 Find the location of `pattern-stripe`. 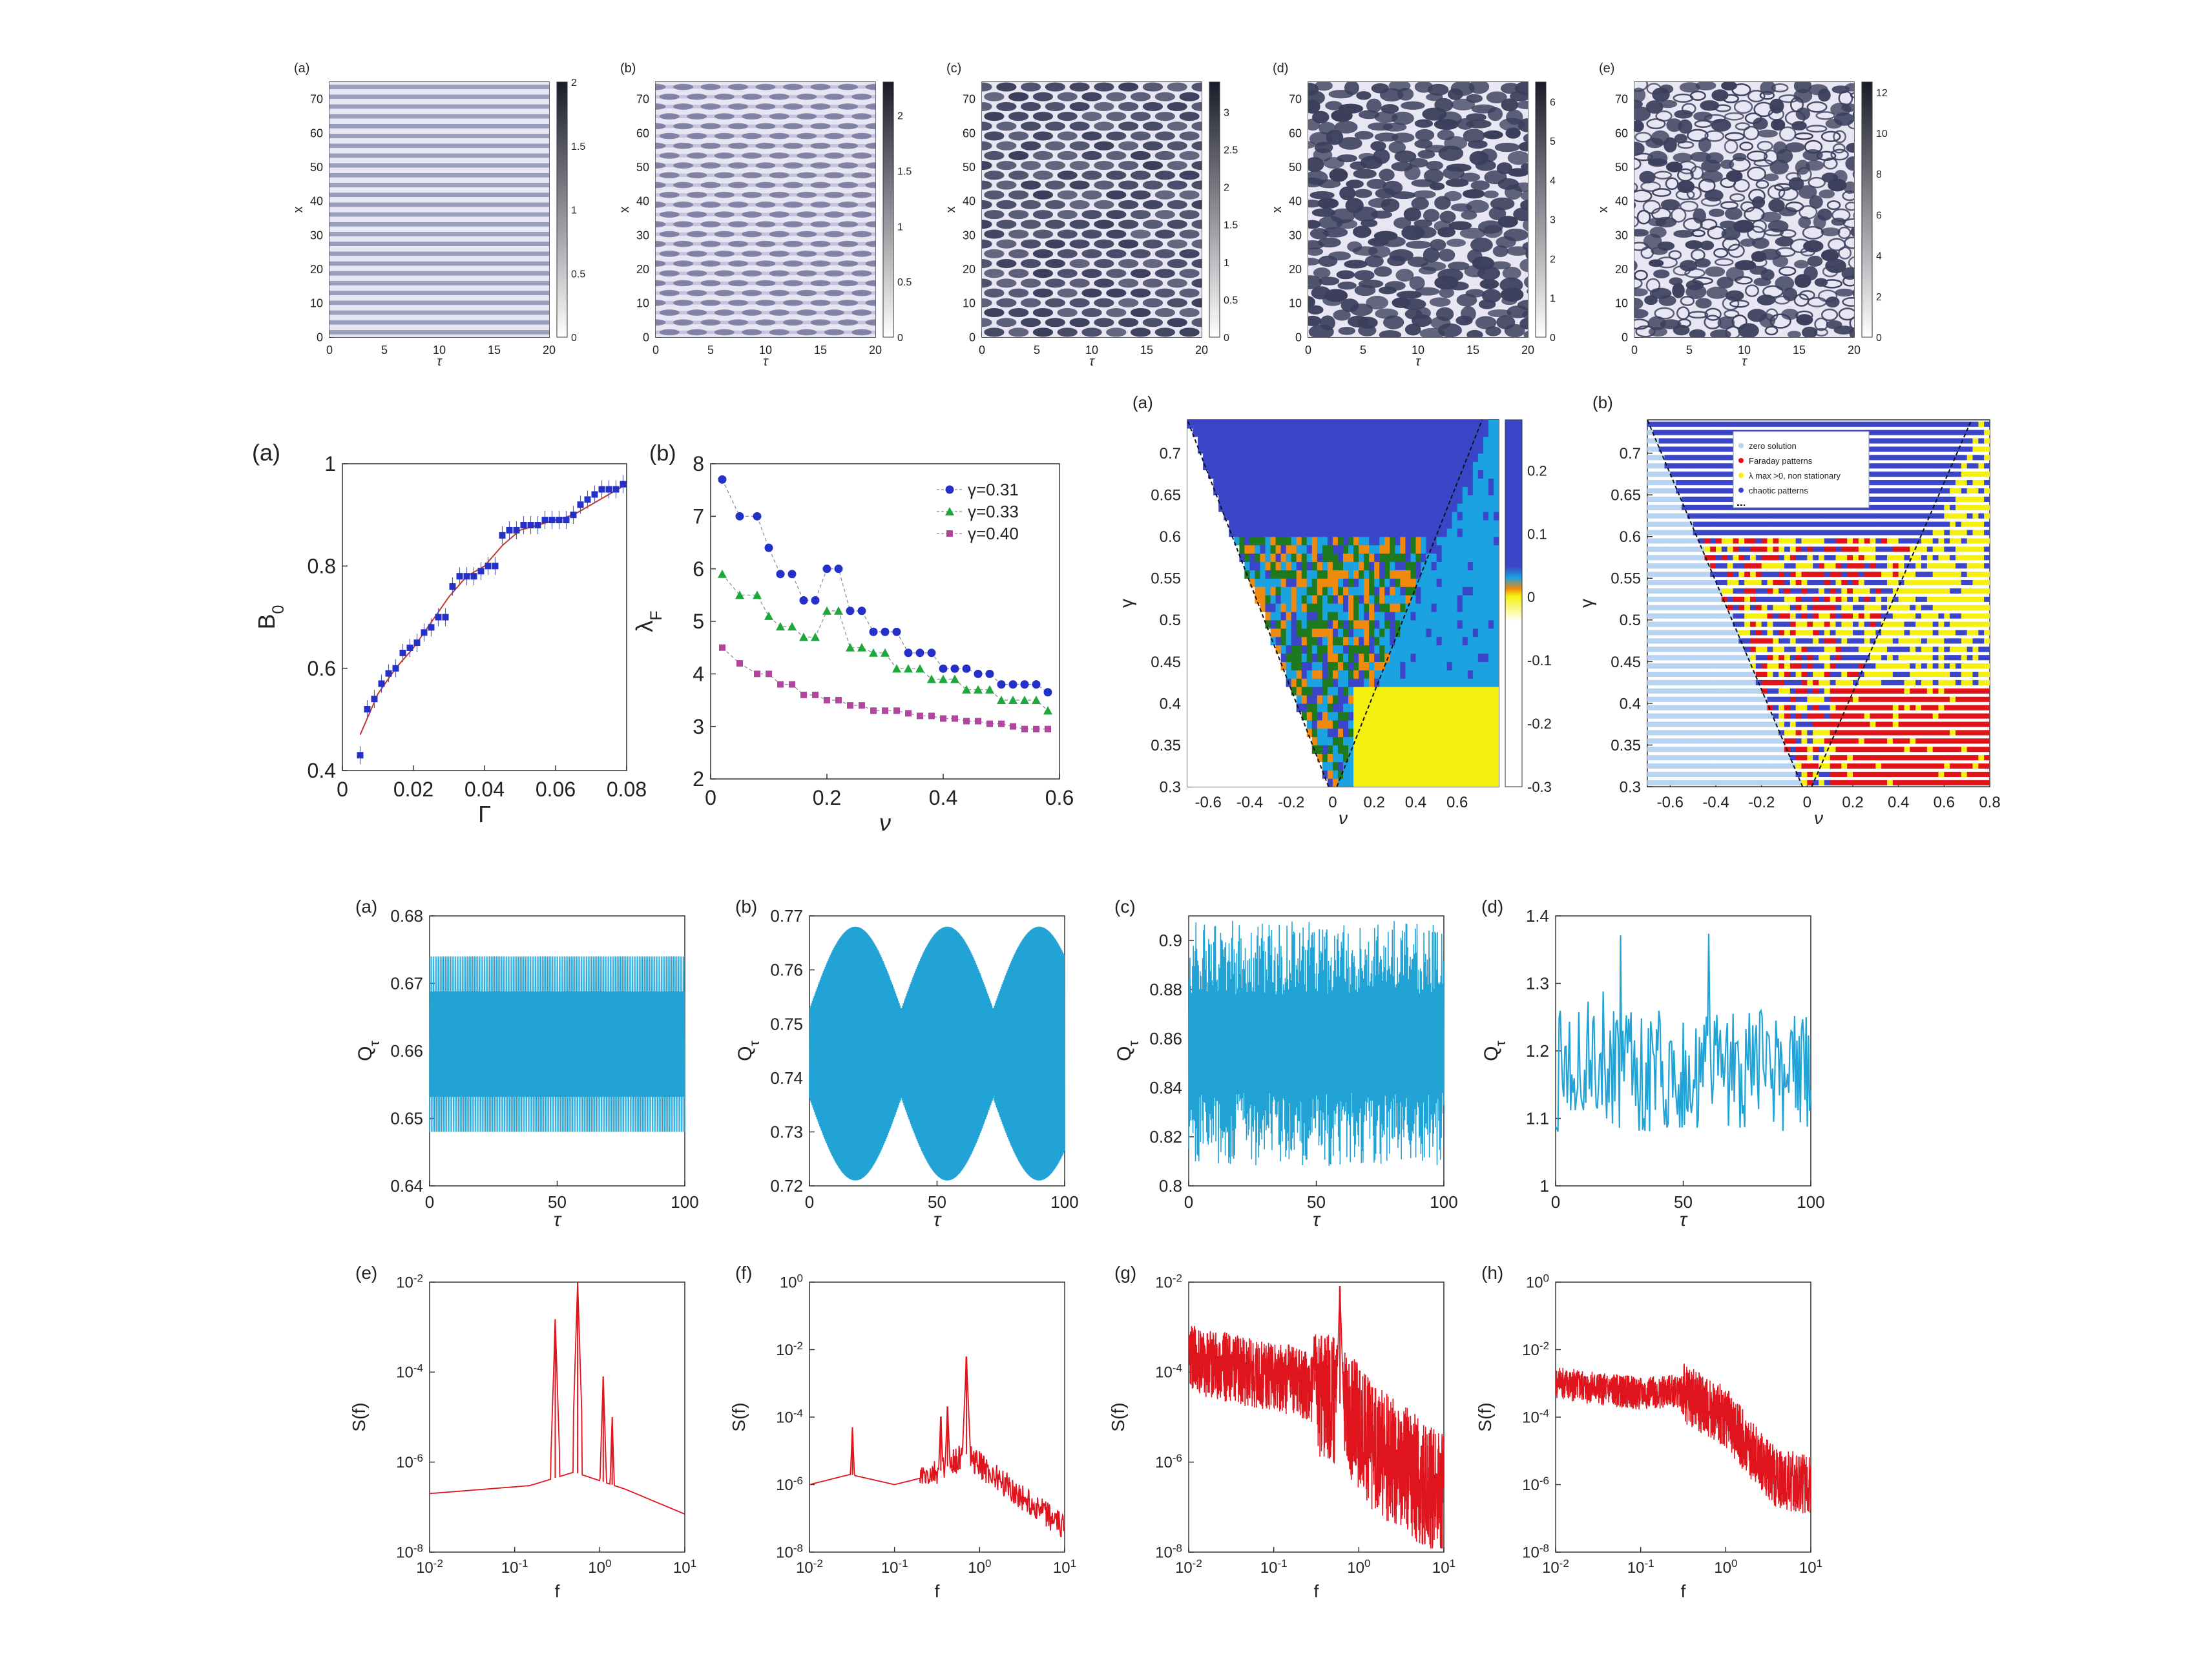

pattern-stripe is located at coordinates (439, 312).